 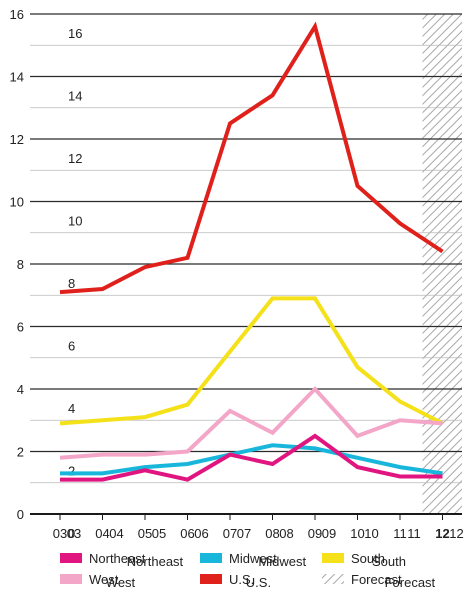 What do you see at coordinates (102, 533) in the screenshot?
I see `x-tick-label: 04` at bounding box center [102, 533].